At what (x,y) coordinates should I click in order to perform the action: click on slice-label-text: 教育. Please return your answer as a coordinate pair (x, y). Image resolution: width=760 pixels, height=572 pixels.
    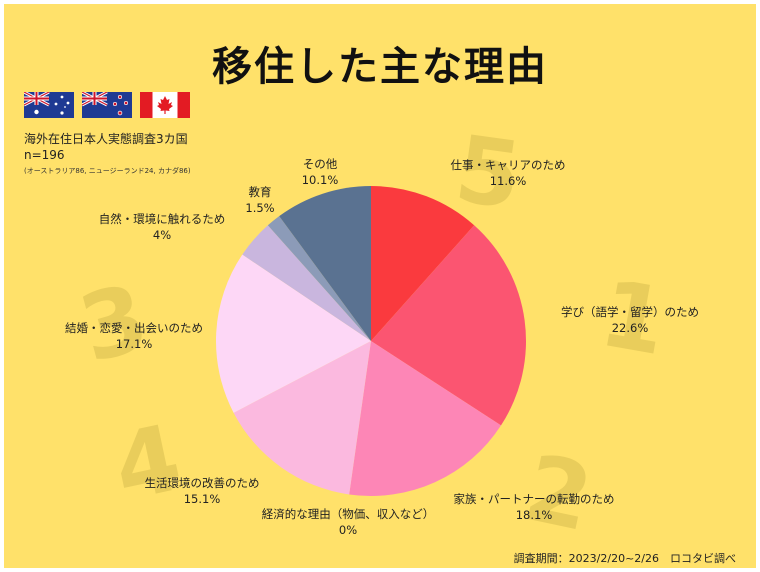
    Looking at the image, I should click on (260, 192).